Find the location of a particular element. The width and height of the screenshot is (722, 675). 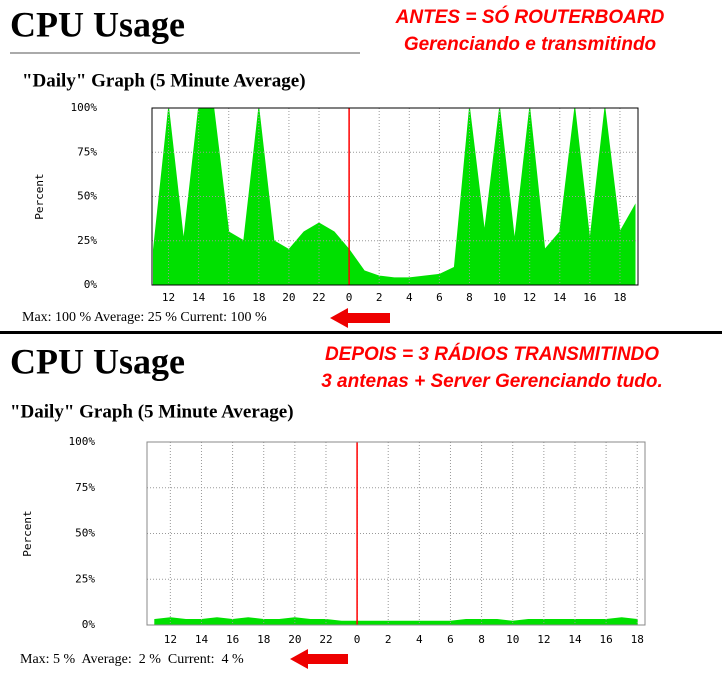

cpu-area is located at coordinates (396, 621).